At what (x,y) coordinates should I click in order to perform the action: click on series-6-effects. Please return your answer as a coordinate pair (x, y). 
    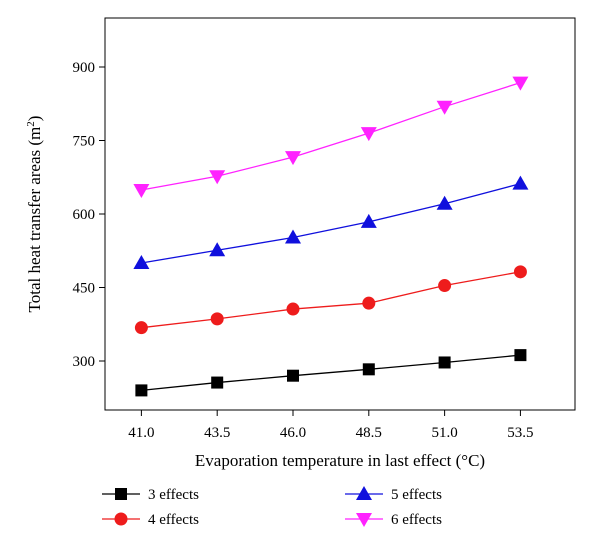
    Looking at the image, I should click on (331, 137).